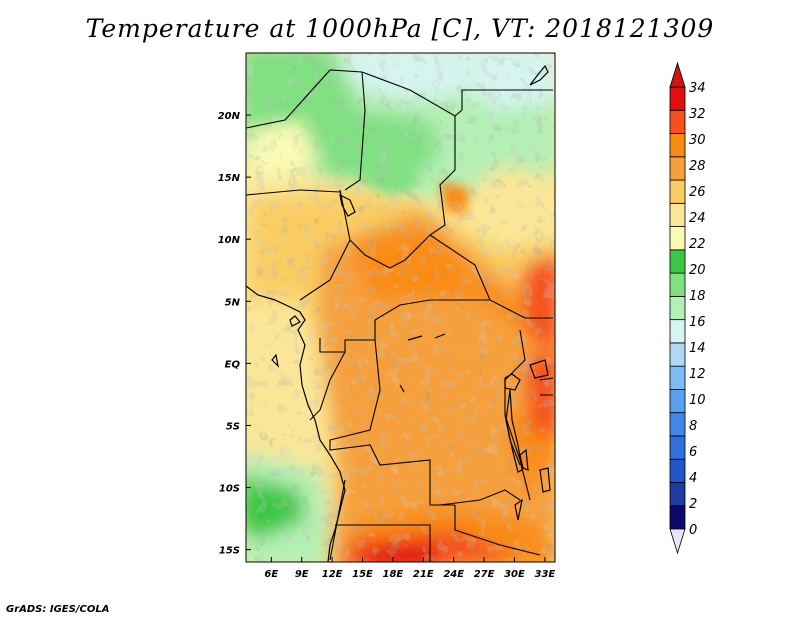 The image size is (800, 618). Describe the element at coordinates (453, 574) in the screenshot. I see `x-tick-label: 24E` at that location.